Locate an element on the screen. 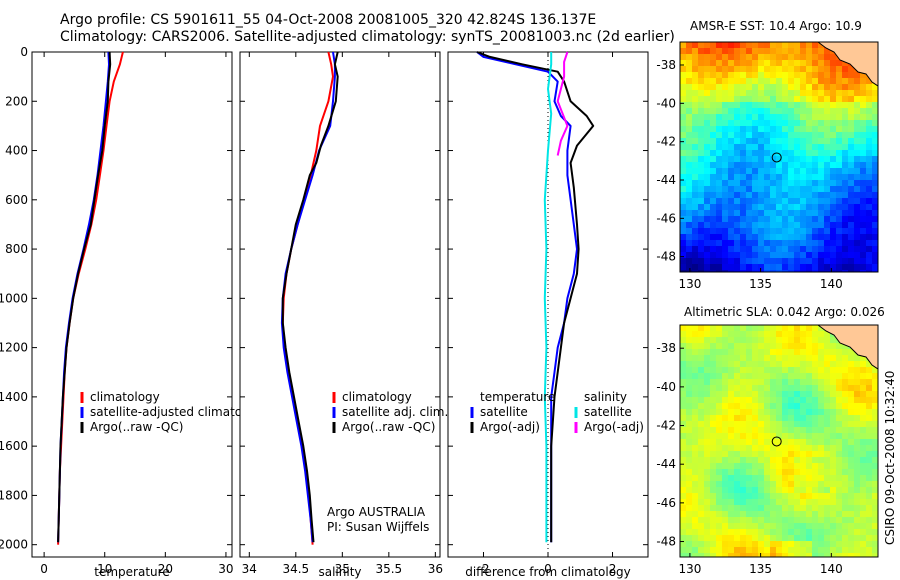 The image size is (900, 580). map-y-tick-label: -48 is located at coordinates (666, 542).